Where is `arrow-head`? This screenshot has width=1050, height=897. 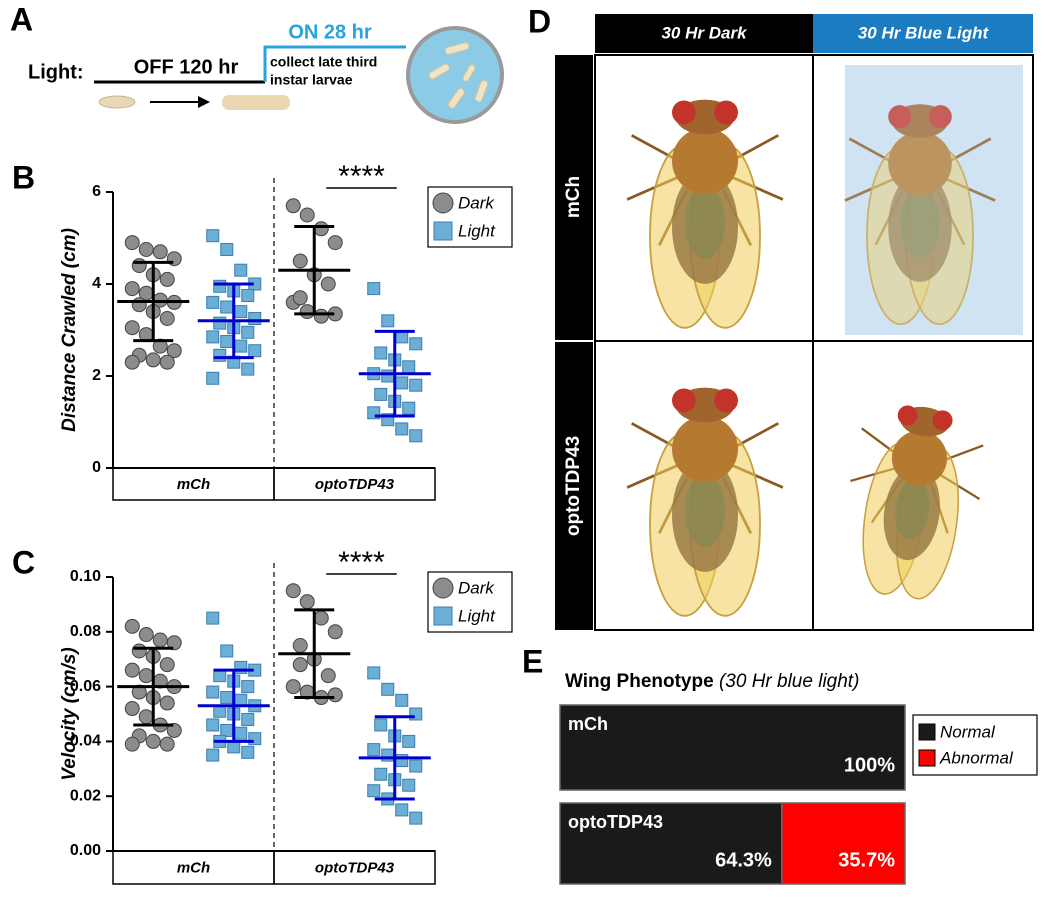 arrow-head is located at coordinates (204, 102).